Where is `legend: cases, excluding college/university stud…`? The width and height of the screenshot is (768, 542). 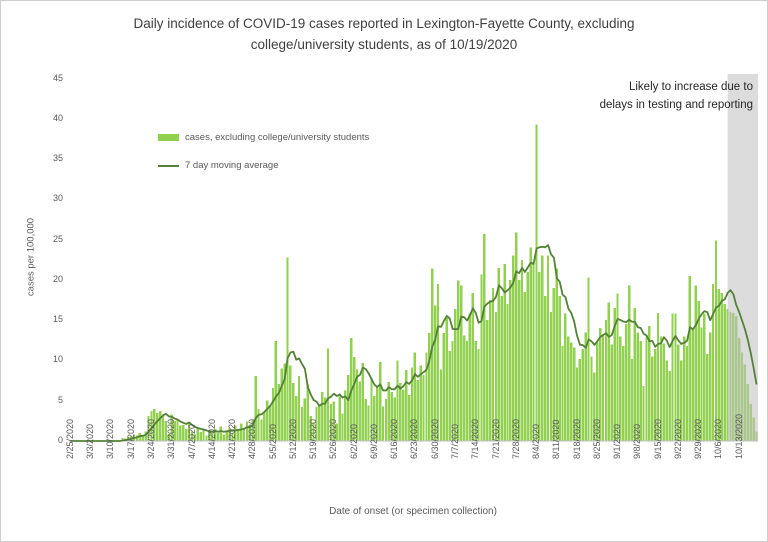
legend: cases, excluding college/university stud… is located at coordinates (263, 160).